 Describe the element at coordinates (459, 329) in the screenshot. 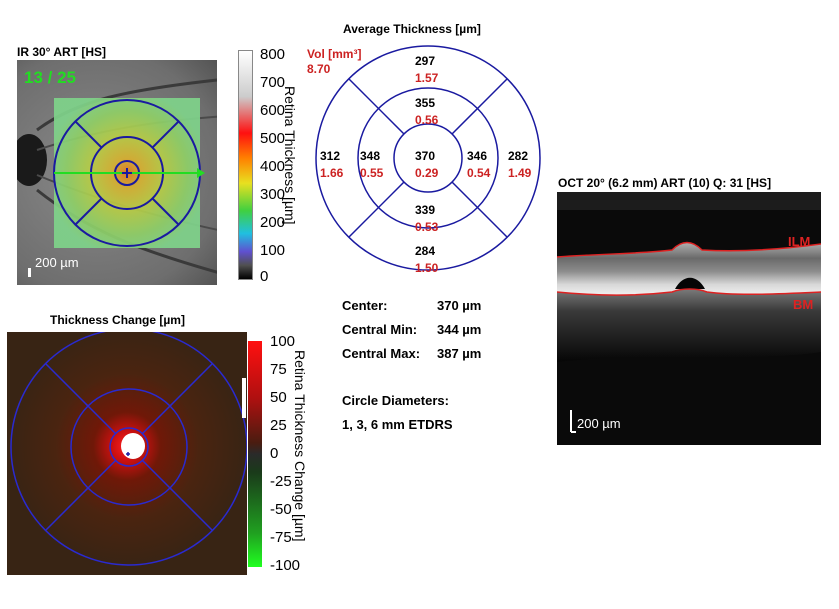

I see `central-min-value: 344 µm` at that location.